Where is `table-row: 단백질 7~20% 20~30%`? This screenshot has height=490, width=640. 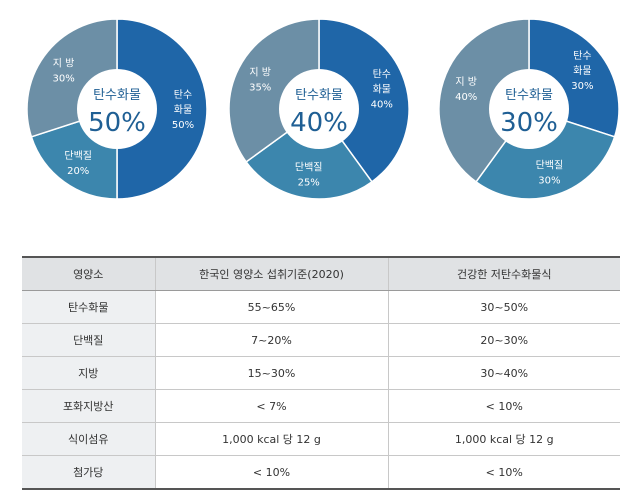
table-row: 단백질 7~20% 20~30% is located at coordinates (321, 340).